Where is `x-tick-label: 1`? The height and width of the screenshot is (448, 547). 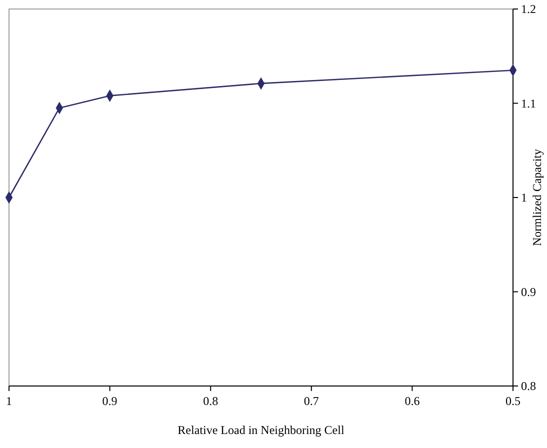
x-tick-label: 1 is located at coordinates (9, 401).